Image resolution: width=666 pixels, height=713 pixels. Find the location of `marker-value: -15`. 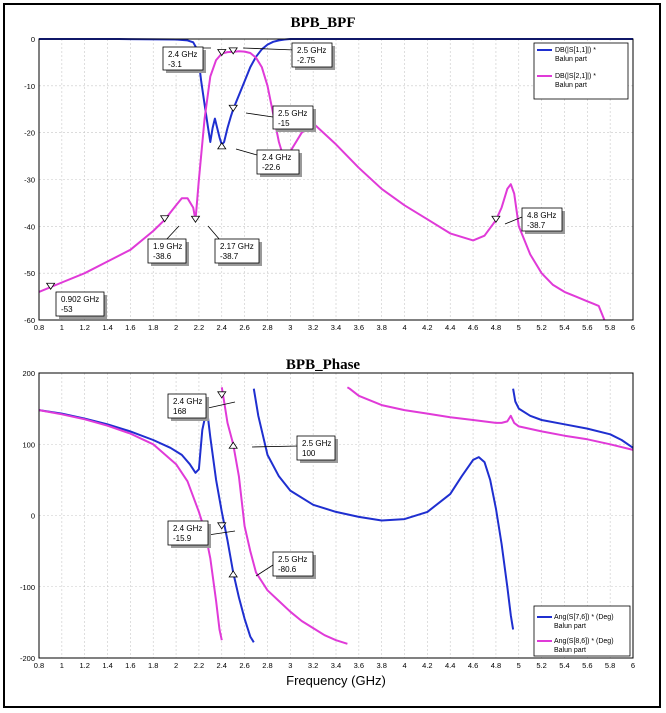

marker-value: -15 is located at coordinates (284, 123).